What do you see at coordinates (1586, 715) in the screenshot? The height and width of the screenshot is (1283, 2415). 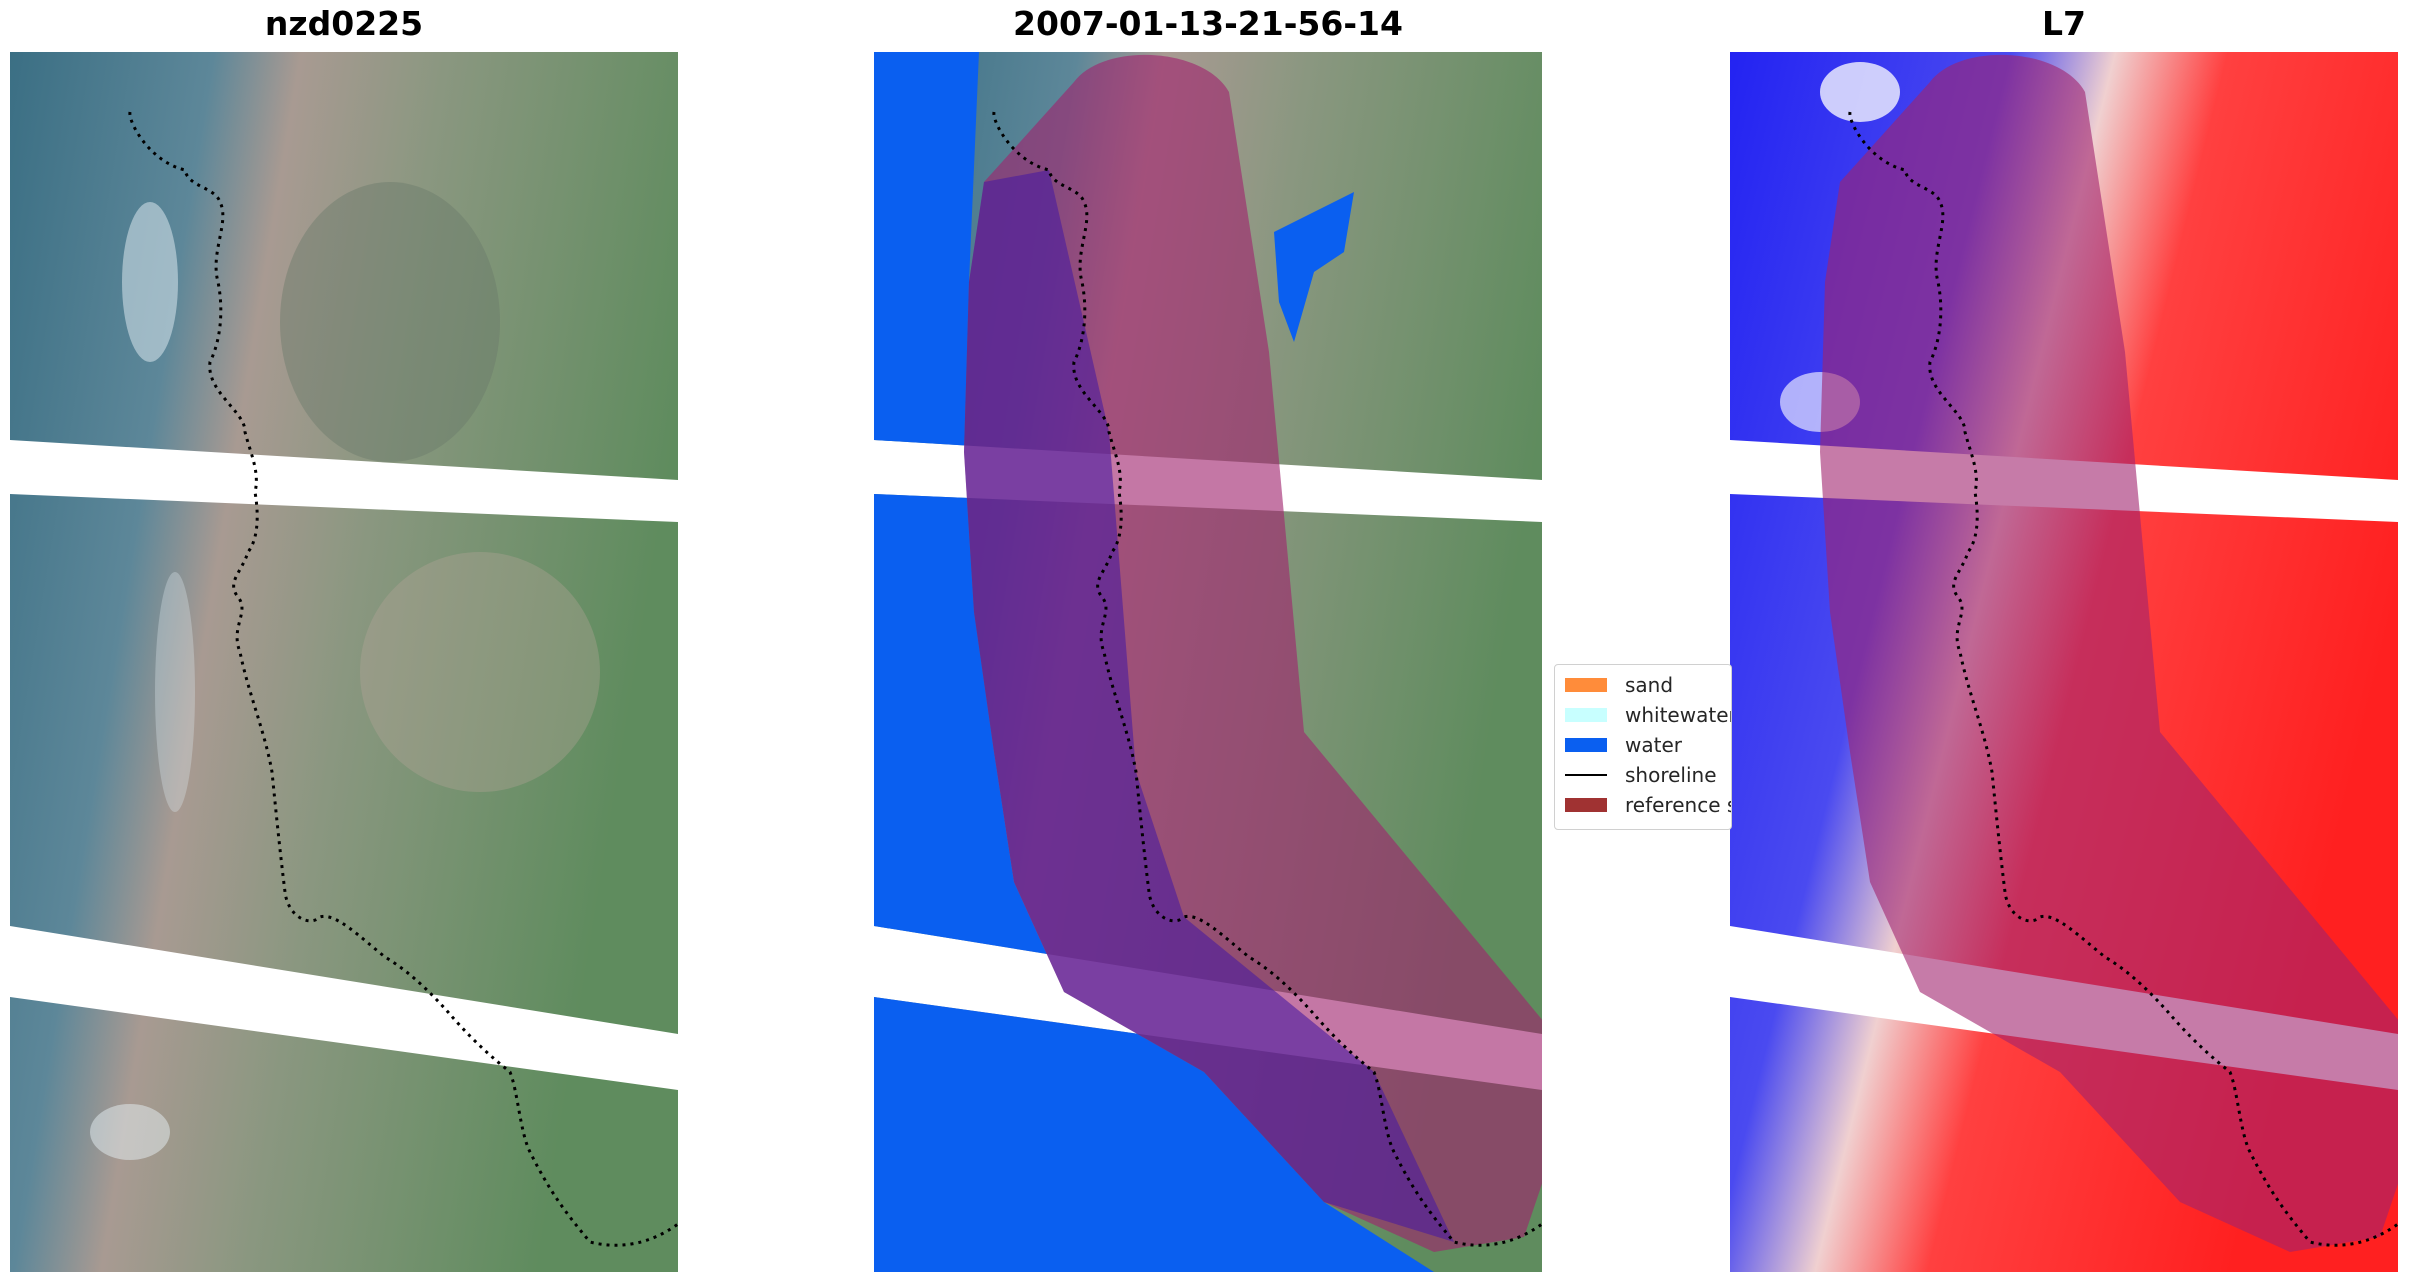 I see `legend-swatch-whitewater` at bounding box center [1586, 715].